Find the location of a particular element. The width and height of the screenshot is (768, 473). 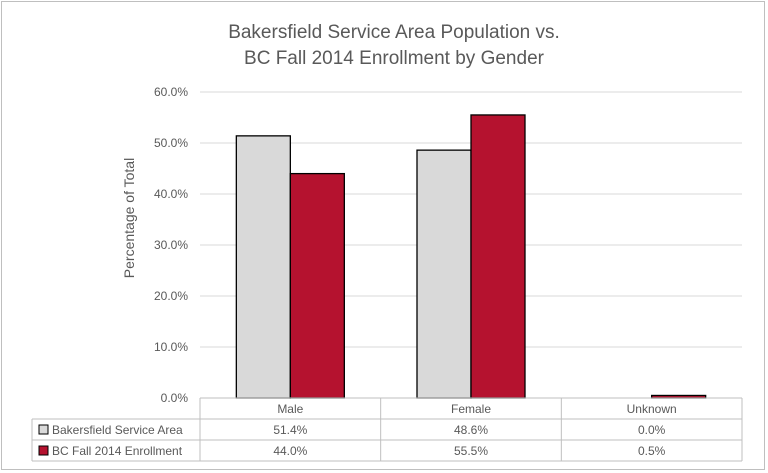

data-label: 48.6% is located at coordinates (471, 430).